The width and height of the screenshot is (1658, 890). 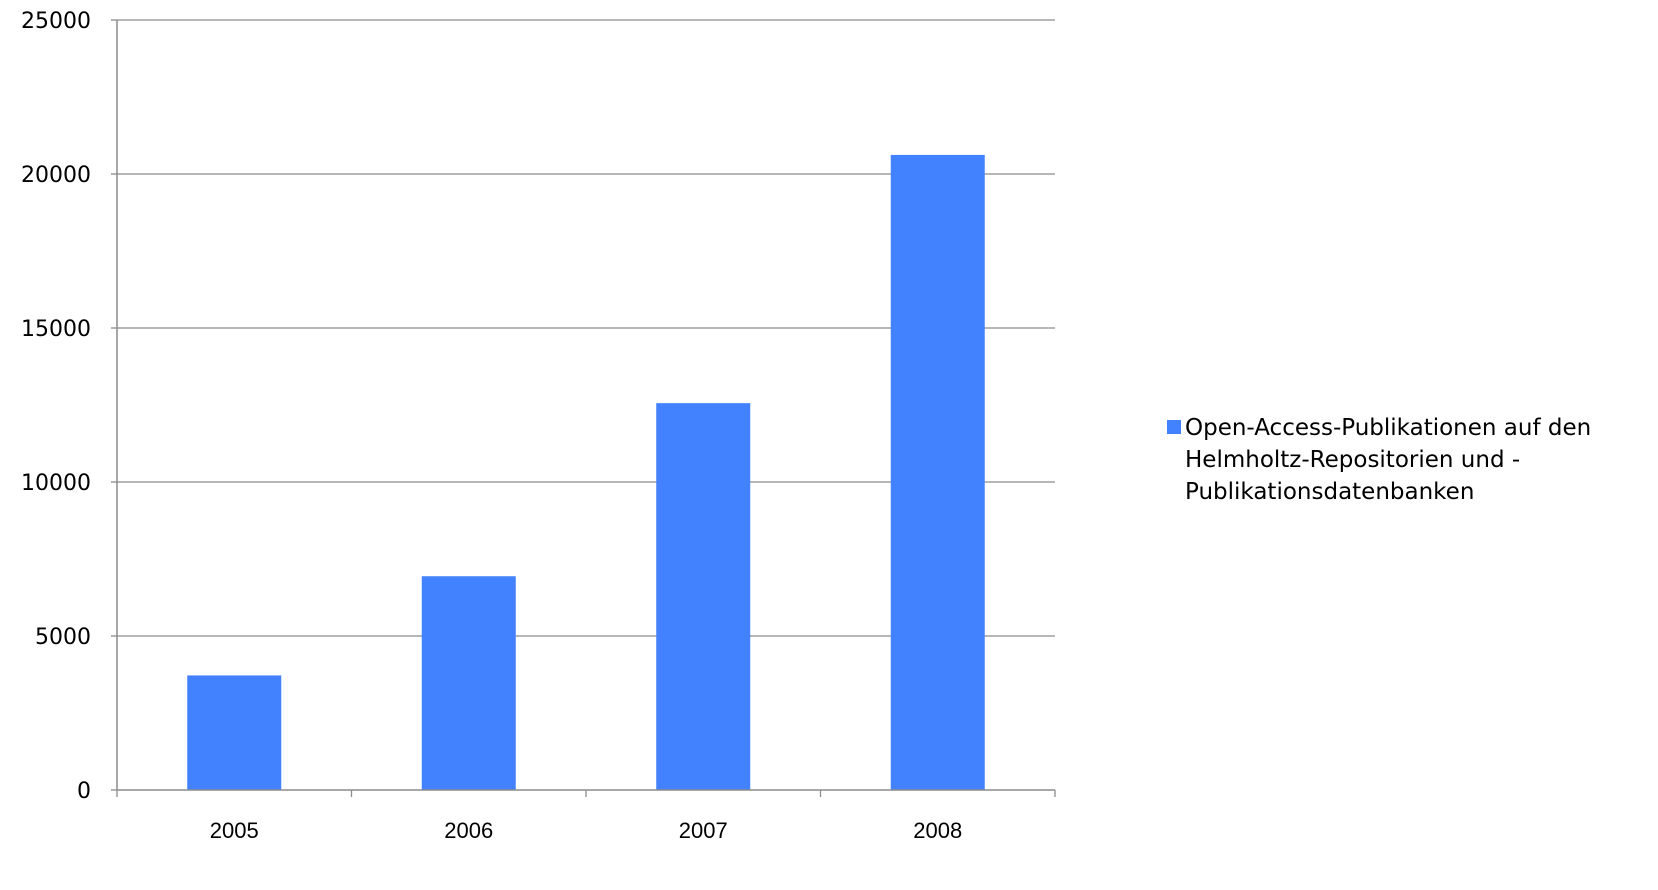 I want to click on y-tick-labels: 0 5000 10000 15000 20000 25000, so click(x=56, y=406).